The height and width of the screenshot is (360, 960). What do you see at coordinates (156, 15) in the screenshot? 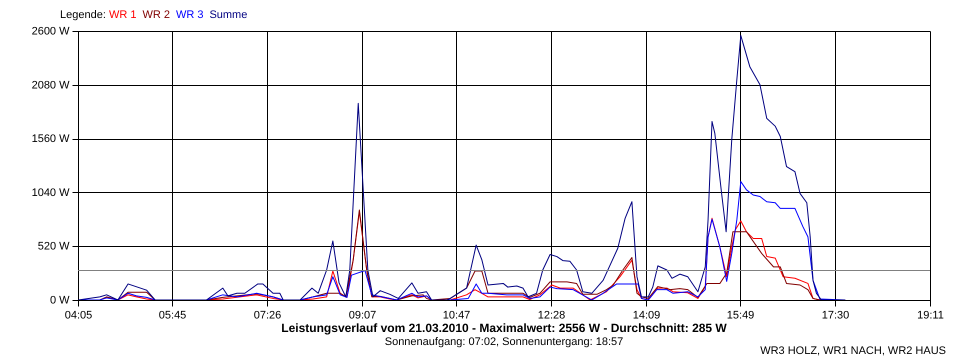
I see `text: WR 2` at bounding box center [156, 15].